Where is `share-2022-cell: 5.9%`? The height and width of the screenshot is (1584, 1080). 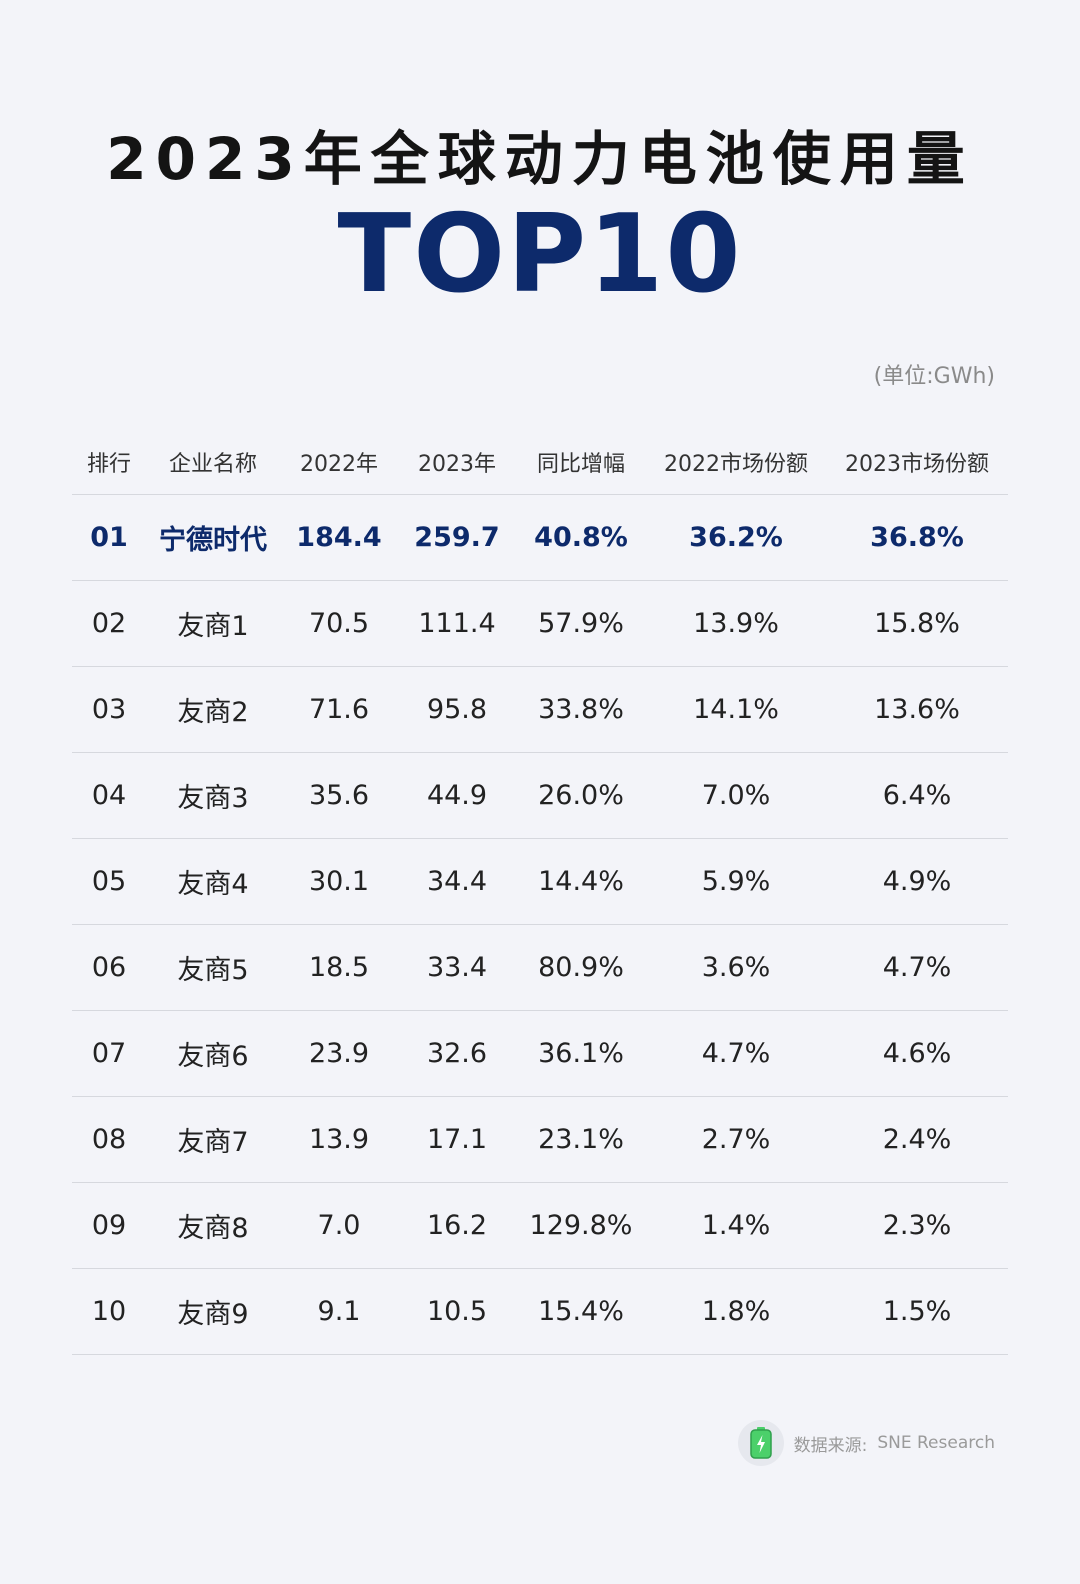 share-2022-cell: 5.9% is located at coordinates (736, 881).